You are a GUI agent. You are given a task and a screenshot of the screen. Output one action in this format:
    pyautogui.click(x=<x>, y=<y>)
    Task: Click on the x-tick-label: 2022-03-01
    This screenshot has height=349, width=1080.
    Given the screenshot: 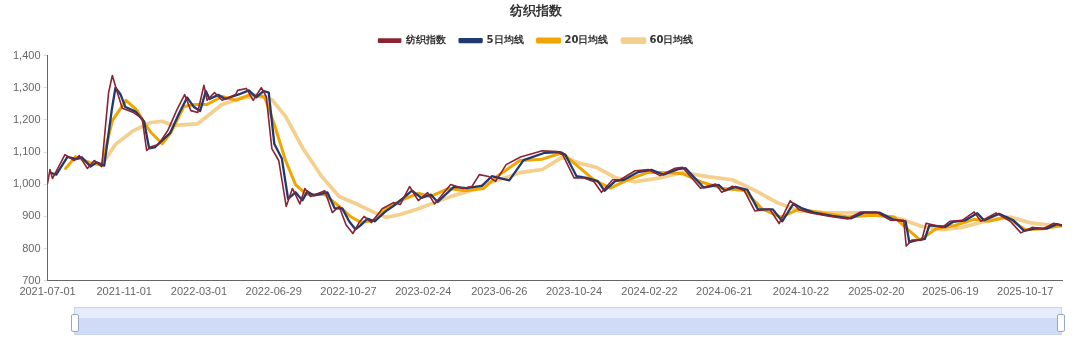 What is the action you would take?
    pyautogui.click(x=199, y=291)
    